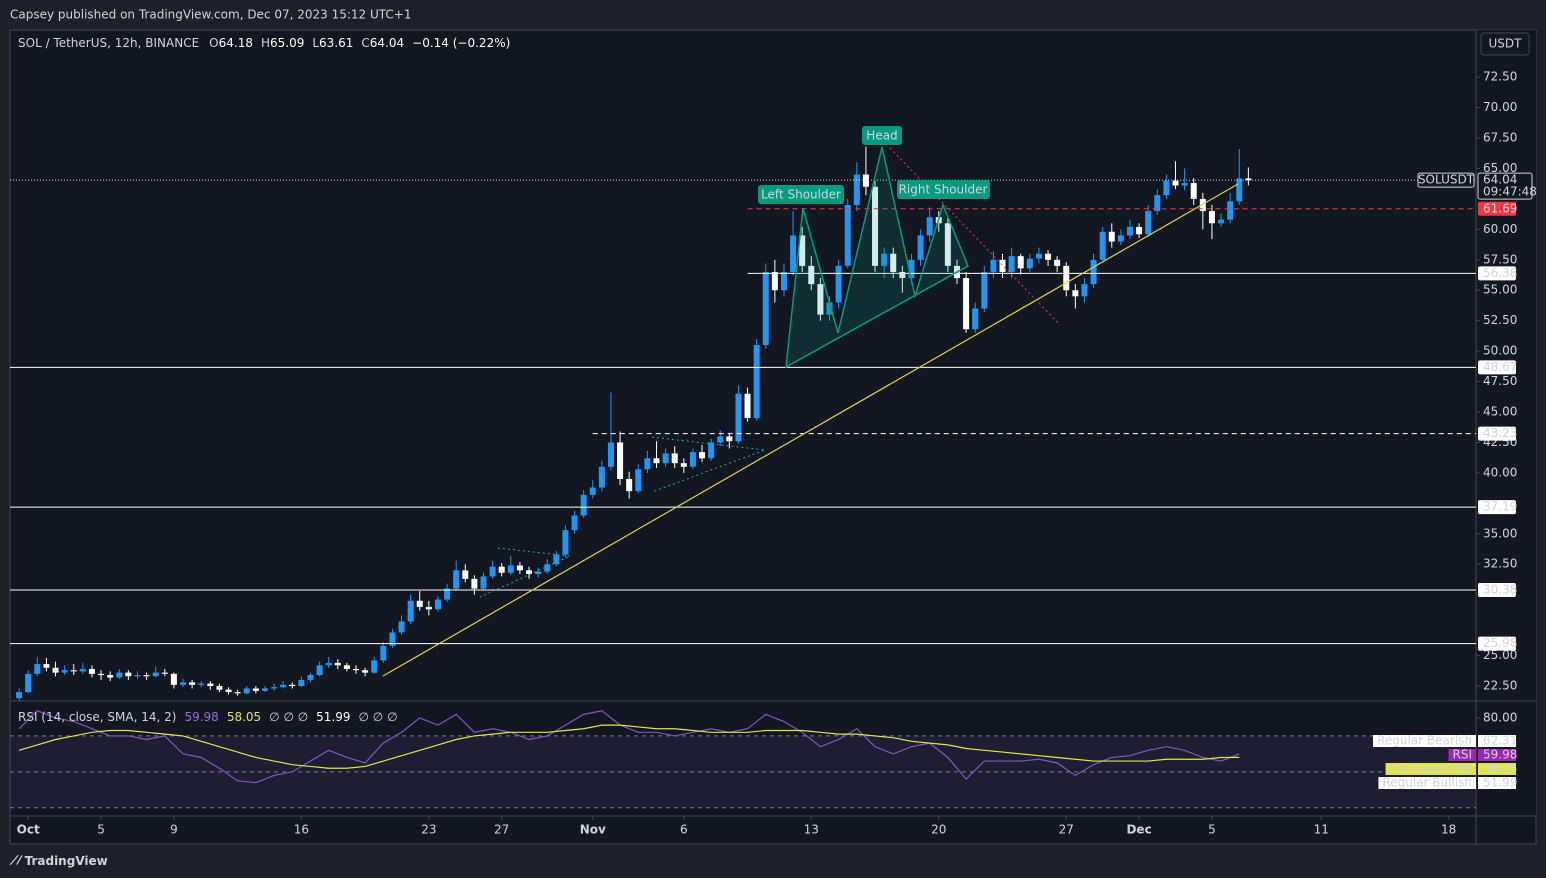 This screenshot has width=1546, height=878. I want to click on head-shoulders-pattern, so click(877, 257).